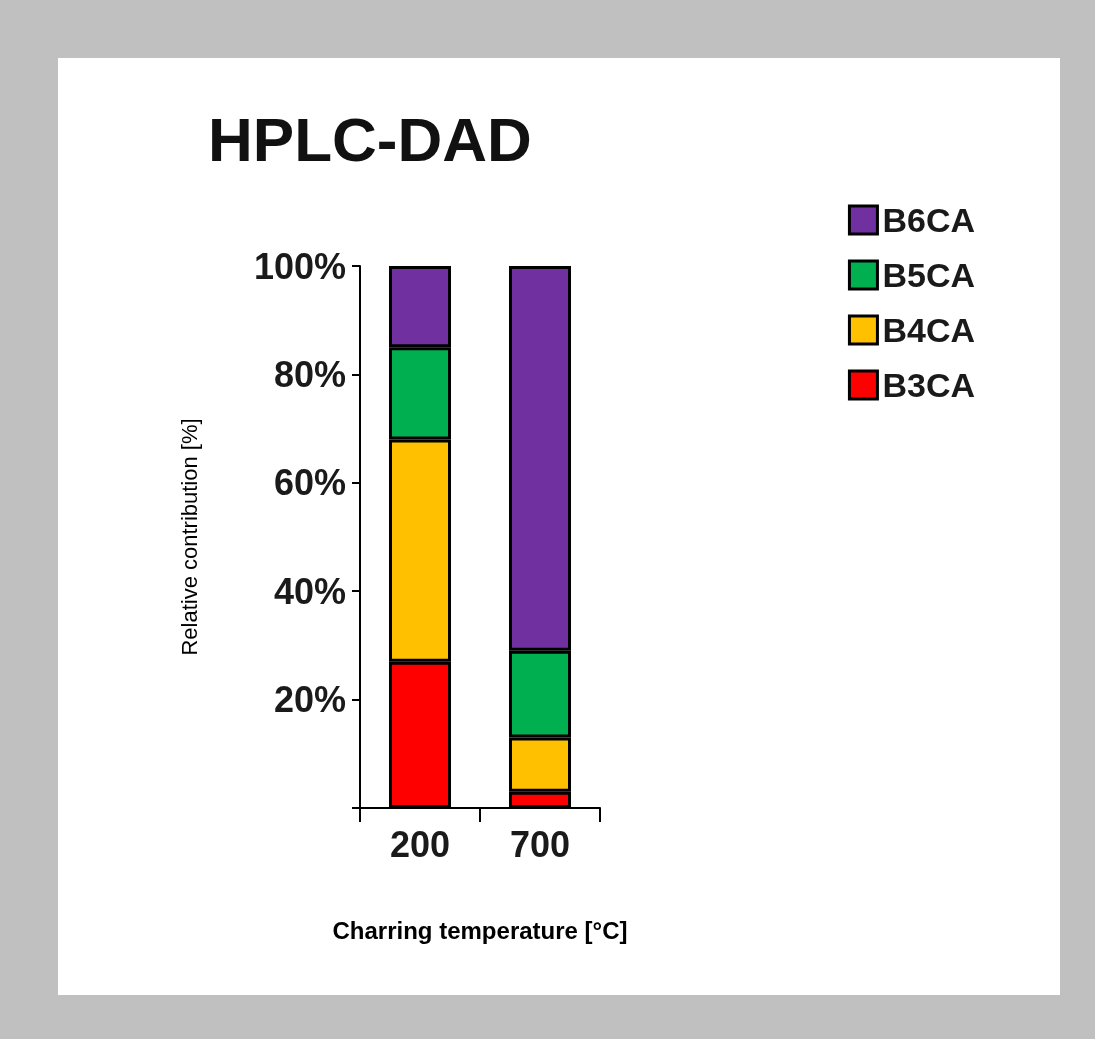 This screenshot has height=1039, width=1095. What do you see at coordinates (929, 220) in the screenshot?
I see `legend-label: B6CA` at bounding box center [929, 220].